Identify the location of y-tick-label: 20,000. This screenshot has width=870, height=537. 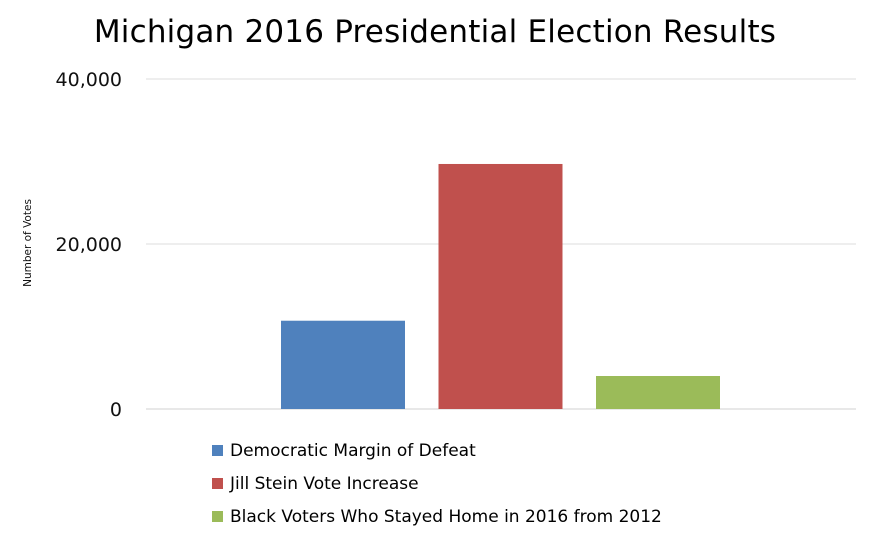
(89, 245).